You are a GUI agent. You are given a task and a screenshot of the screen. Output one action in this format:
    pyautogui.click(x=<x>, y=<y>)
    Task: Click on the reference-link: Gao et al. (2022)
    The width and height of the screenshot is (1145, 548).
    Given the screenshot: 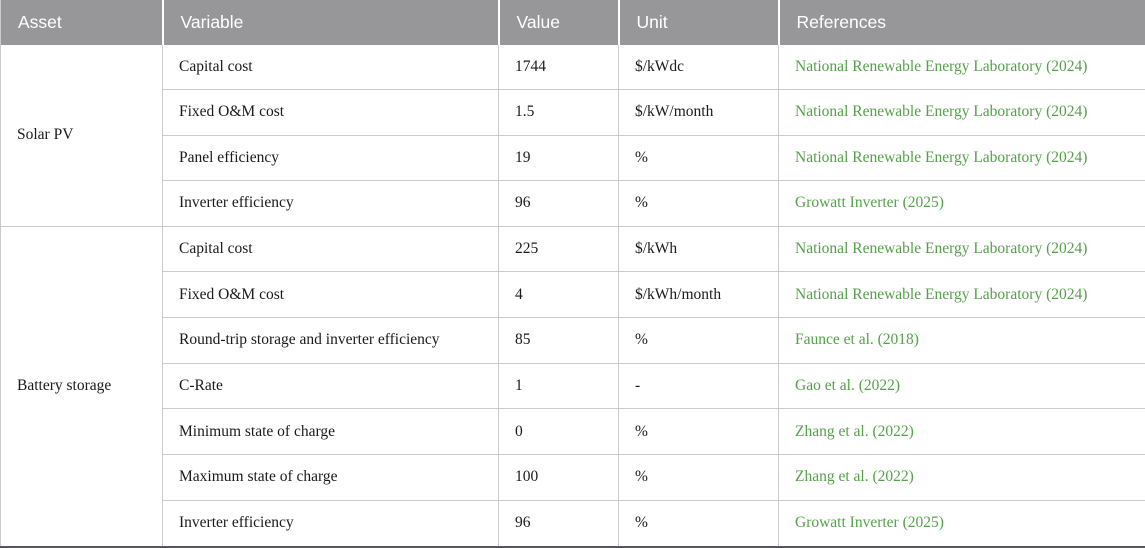 What is the action you would take?
    pyautogui.click(x=848, y=385)
    